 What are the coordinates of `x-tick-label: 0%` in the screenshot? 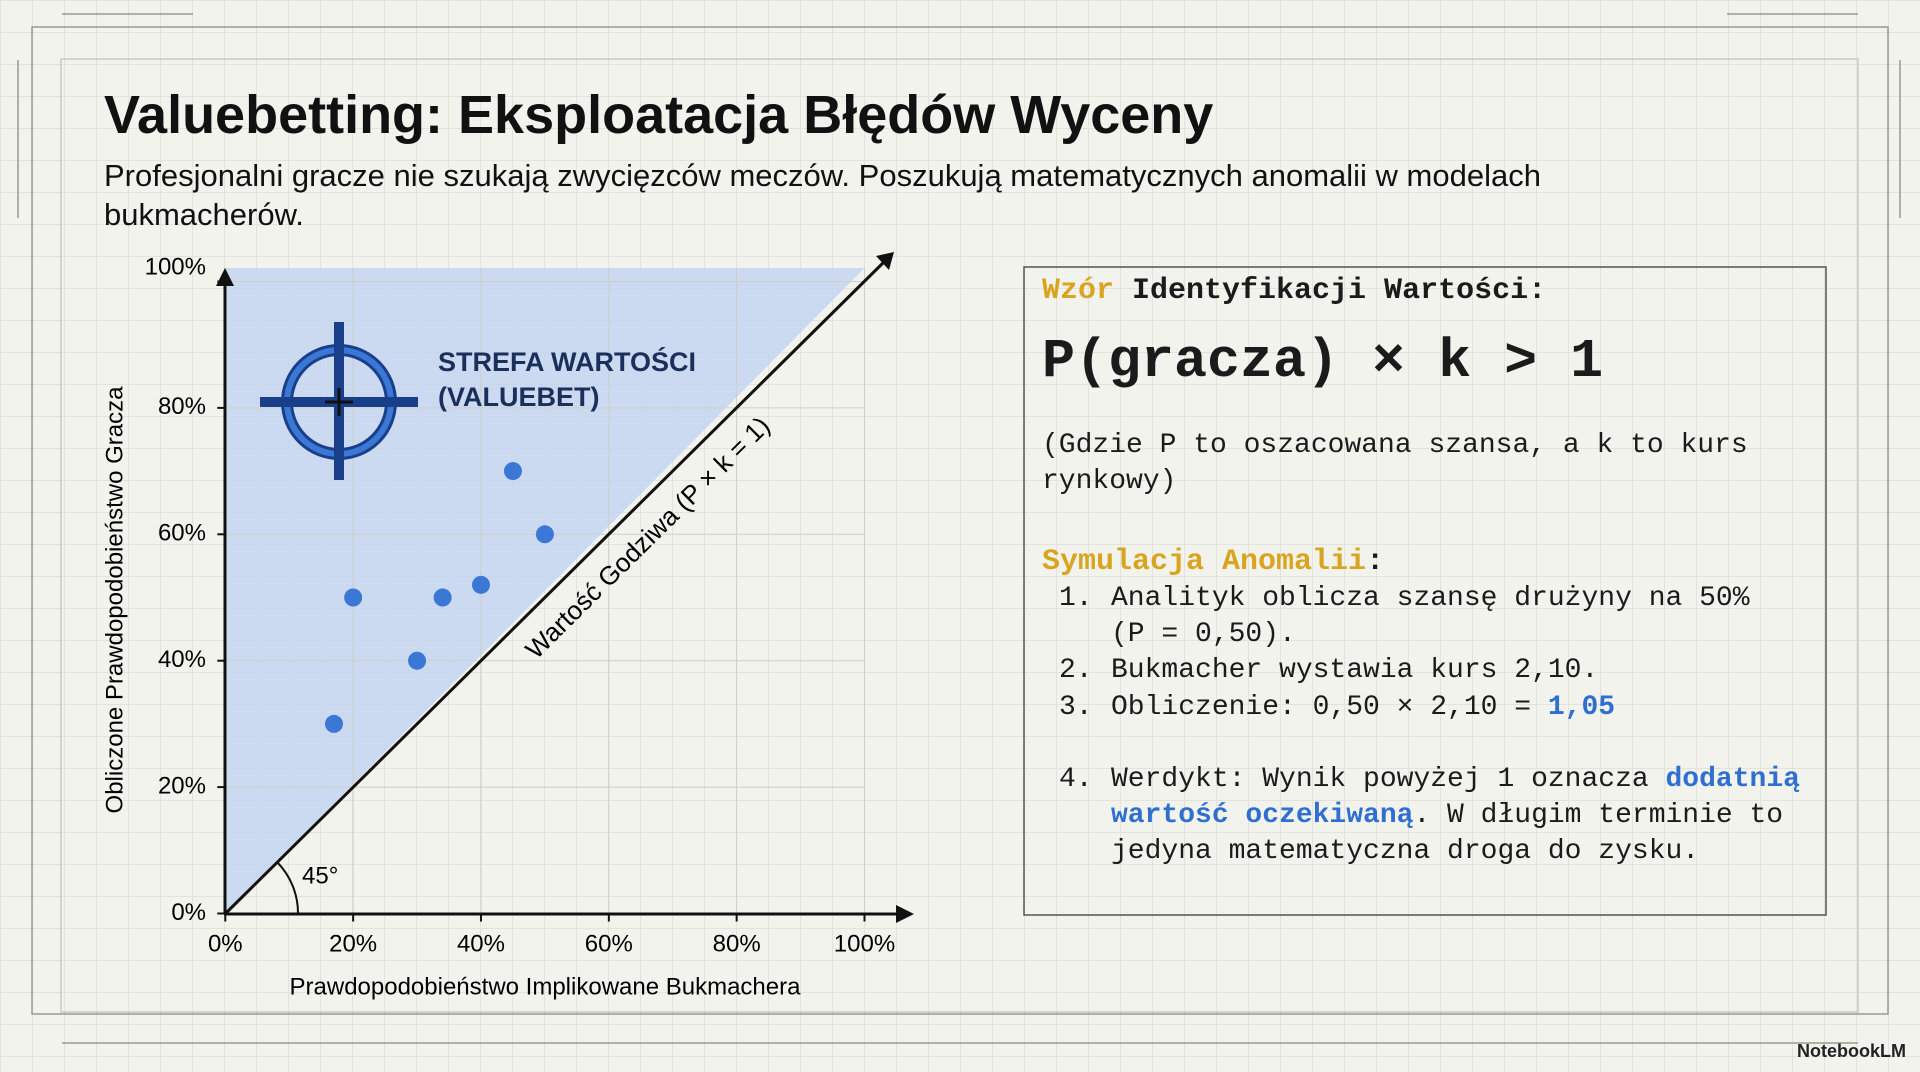 It's located at (225, 943).